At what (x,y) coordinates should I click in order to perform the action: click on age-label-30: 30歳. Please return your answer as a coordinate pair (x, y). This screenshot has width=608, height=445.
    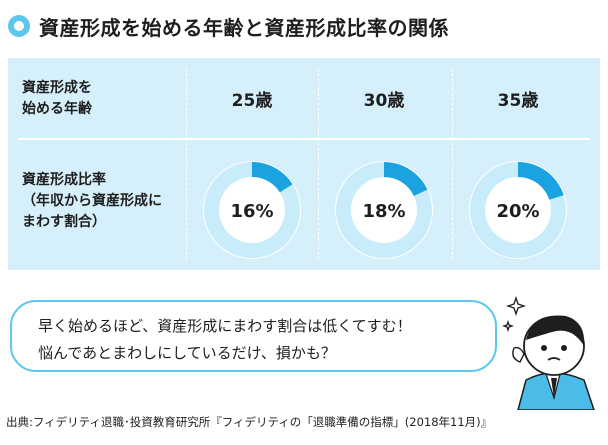
    Looking at the image, I should click on (384, 101).